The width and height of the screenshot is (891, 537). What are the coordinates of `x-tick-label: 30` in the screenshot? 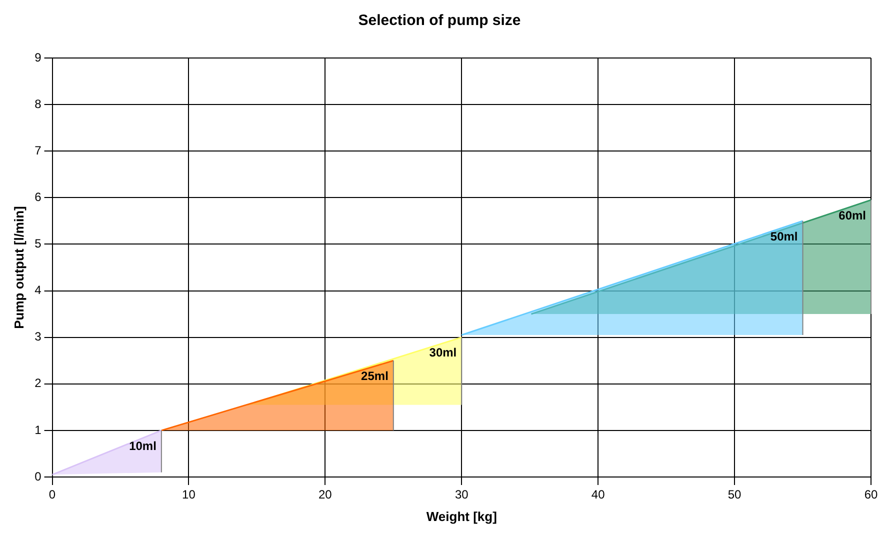 It's located at (461, 495).